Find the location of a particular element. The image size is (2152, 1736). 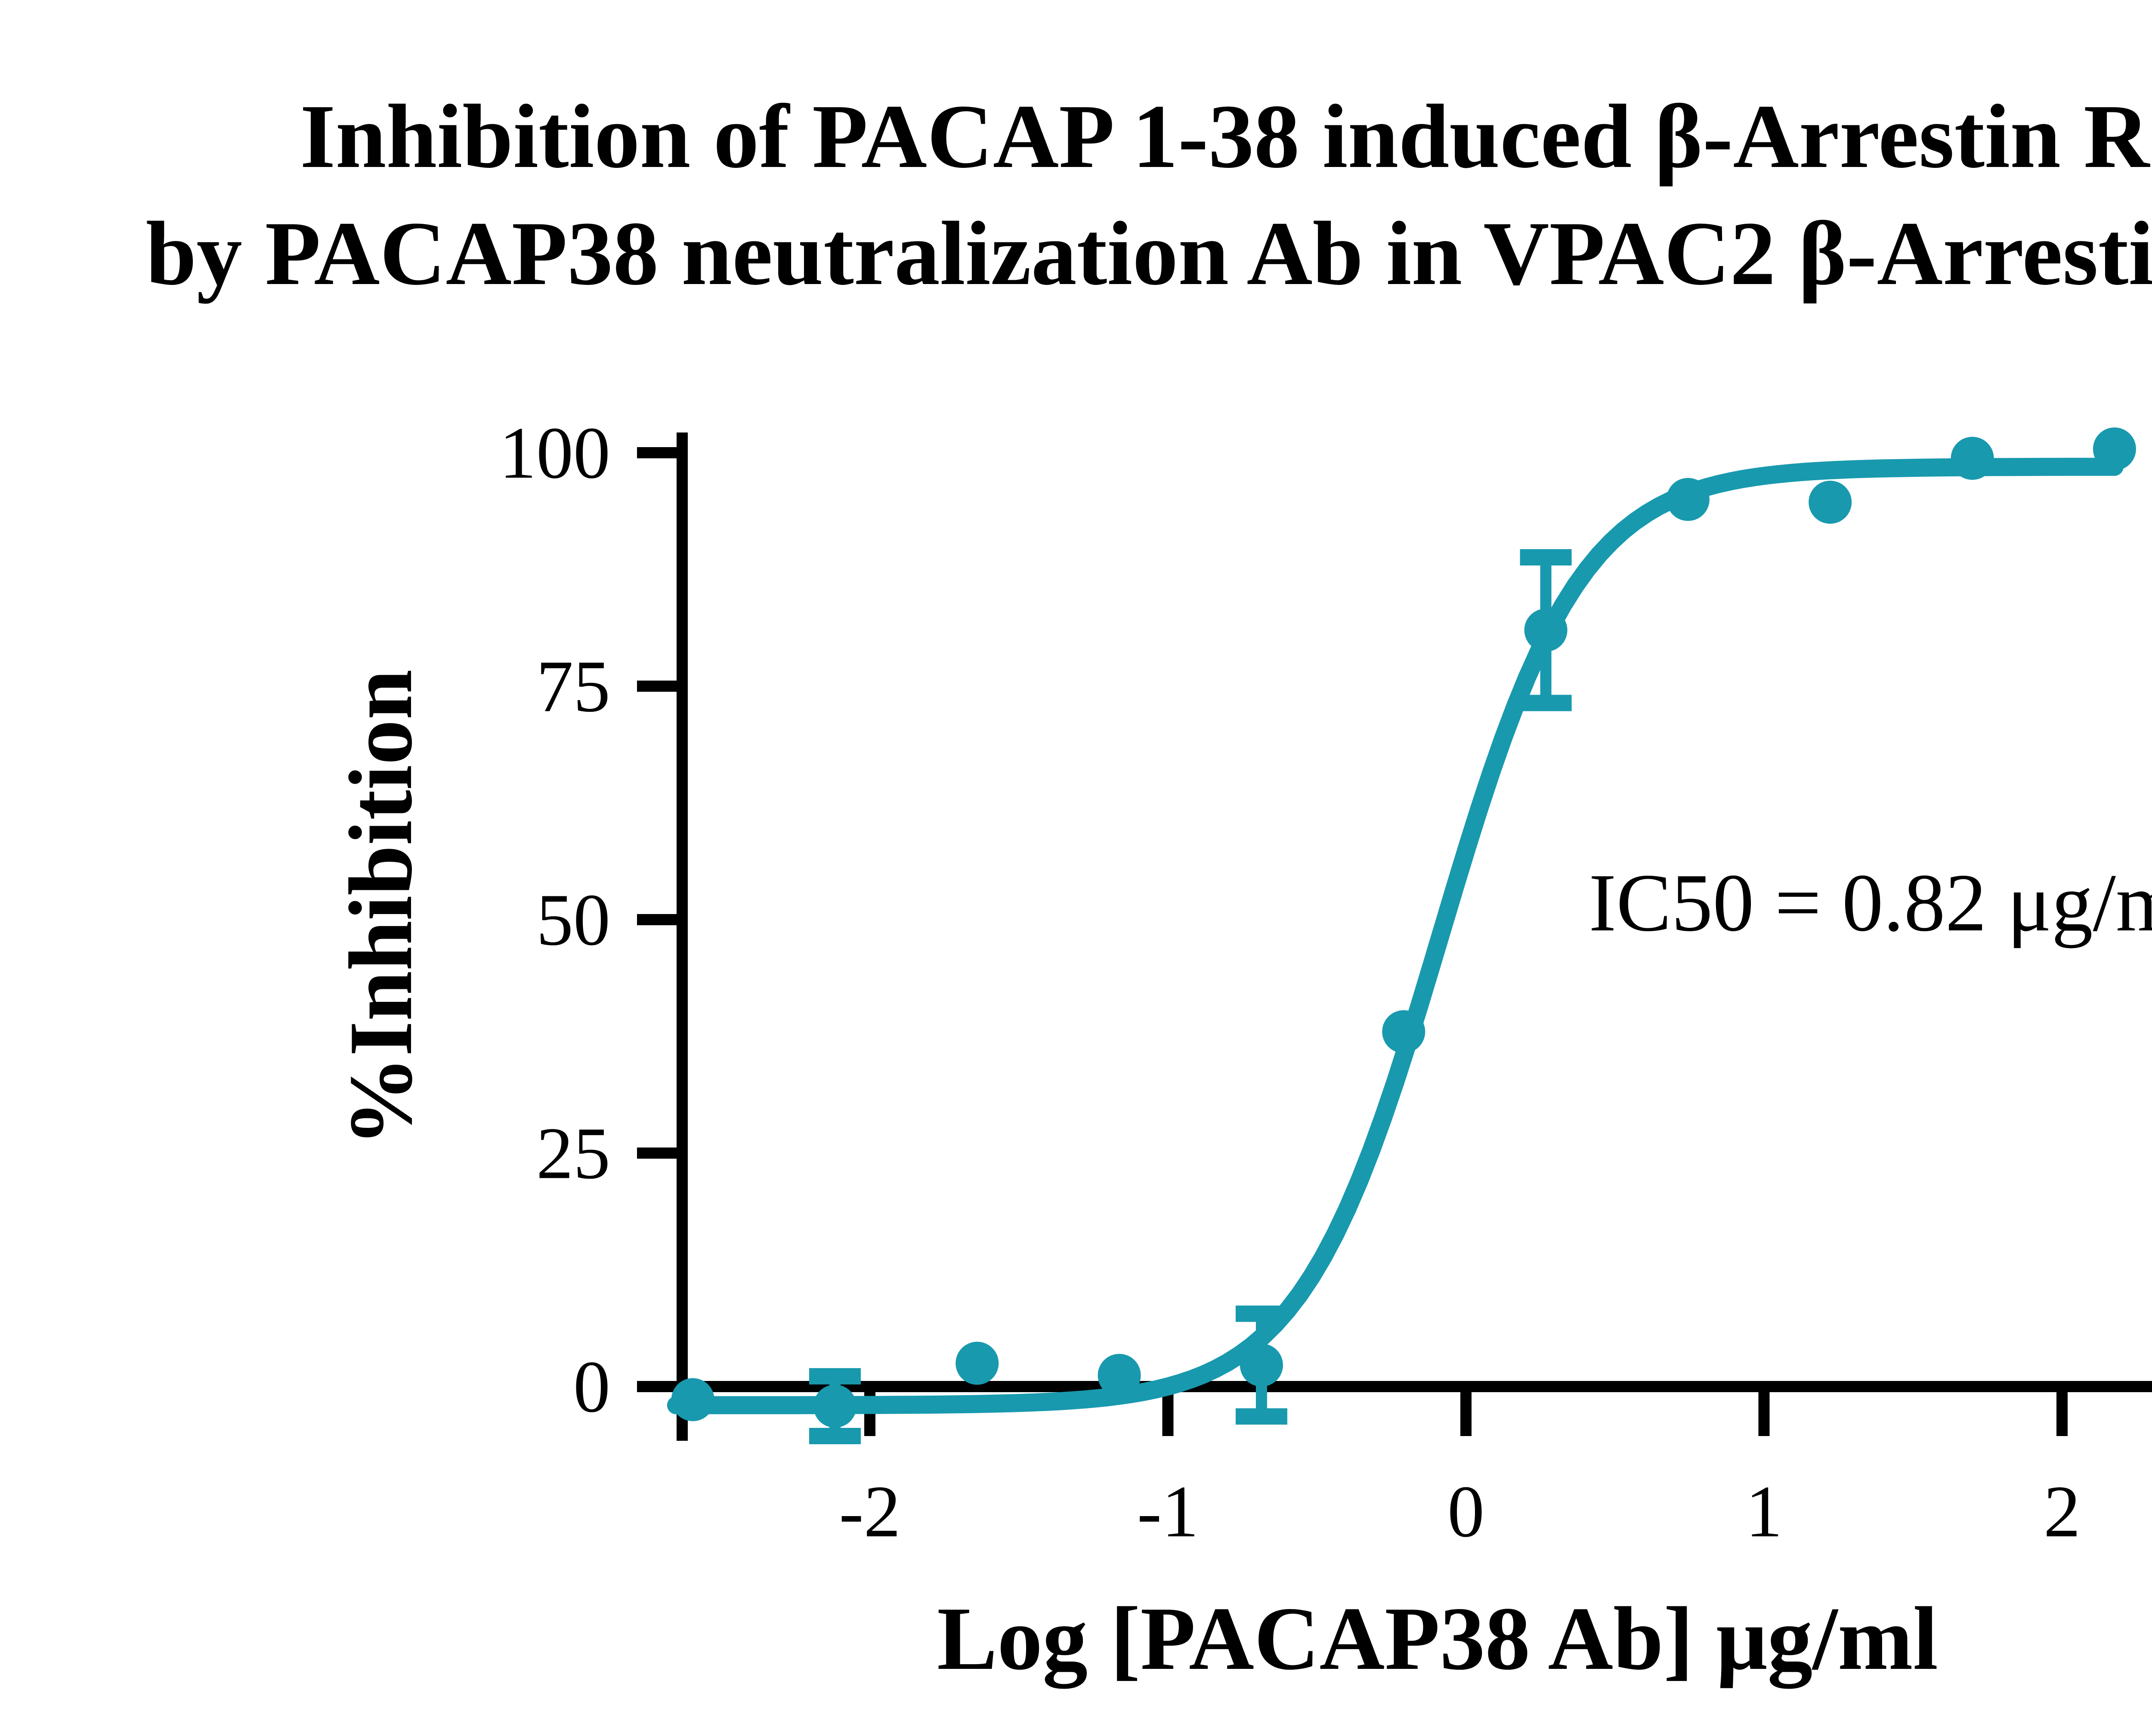

y-axis-title: %Inhibition is located at coordinates (381, 908).